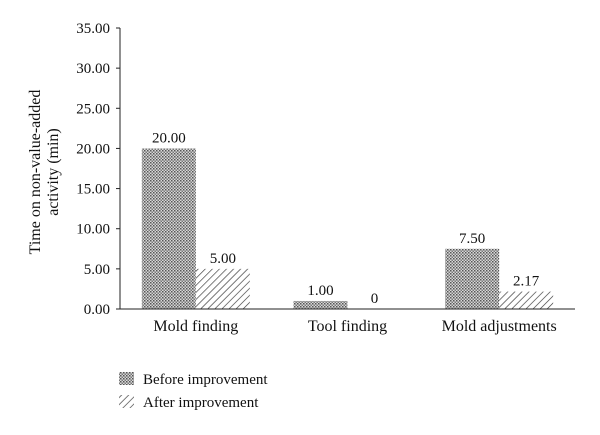 The height and width of the screenshot is (435, 600). Describe the element at coordinates (472, 239) in the screenshot. I see `data-label: 7.50` at that location.